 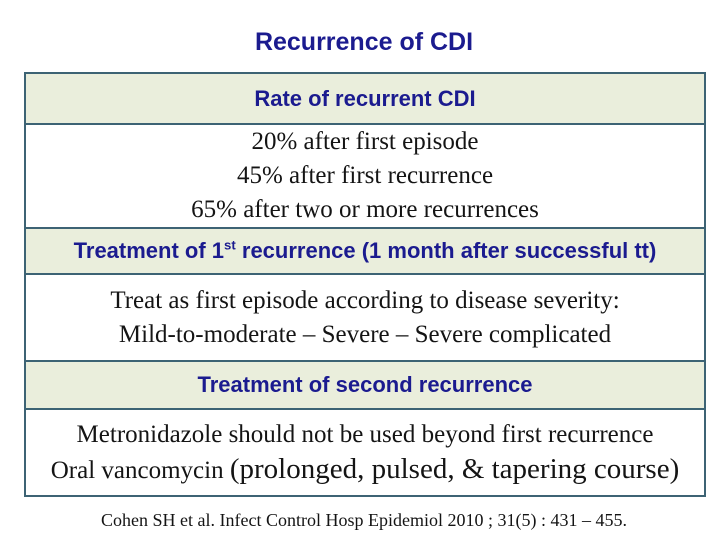 I want to click on header-rate-label: Rate of recurrent CDI, so click(x=365, y=98).